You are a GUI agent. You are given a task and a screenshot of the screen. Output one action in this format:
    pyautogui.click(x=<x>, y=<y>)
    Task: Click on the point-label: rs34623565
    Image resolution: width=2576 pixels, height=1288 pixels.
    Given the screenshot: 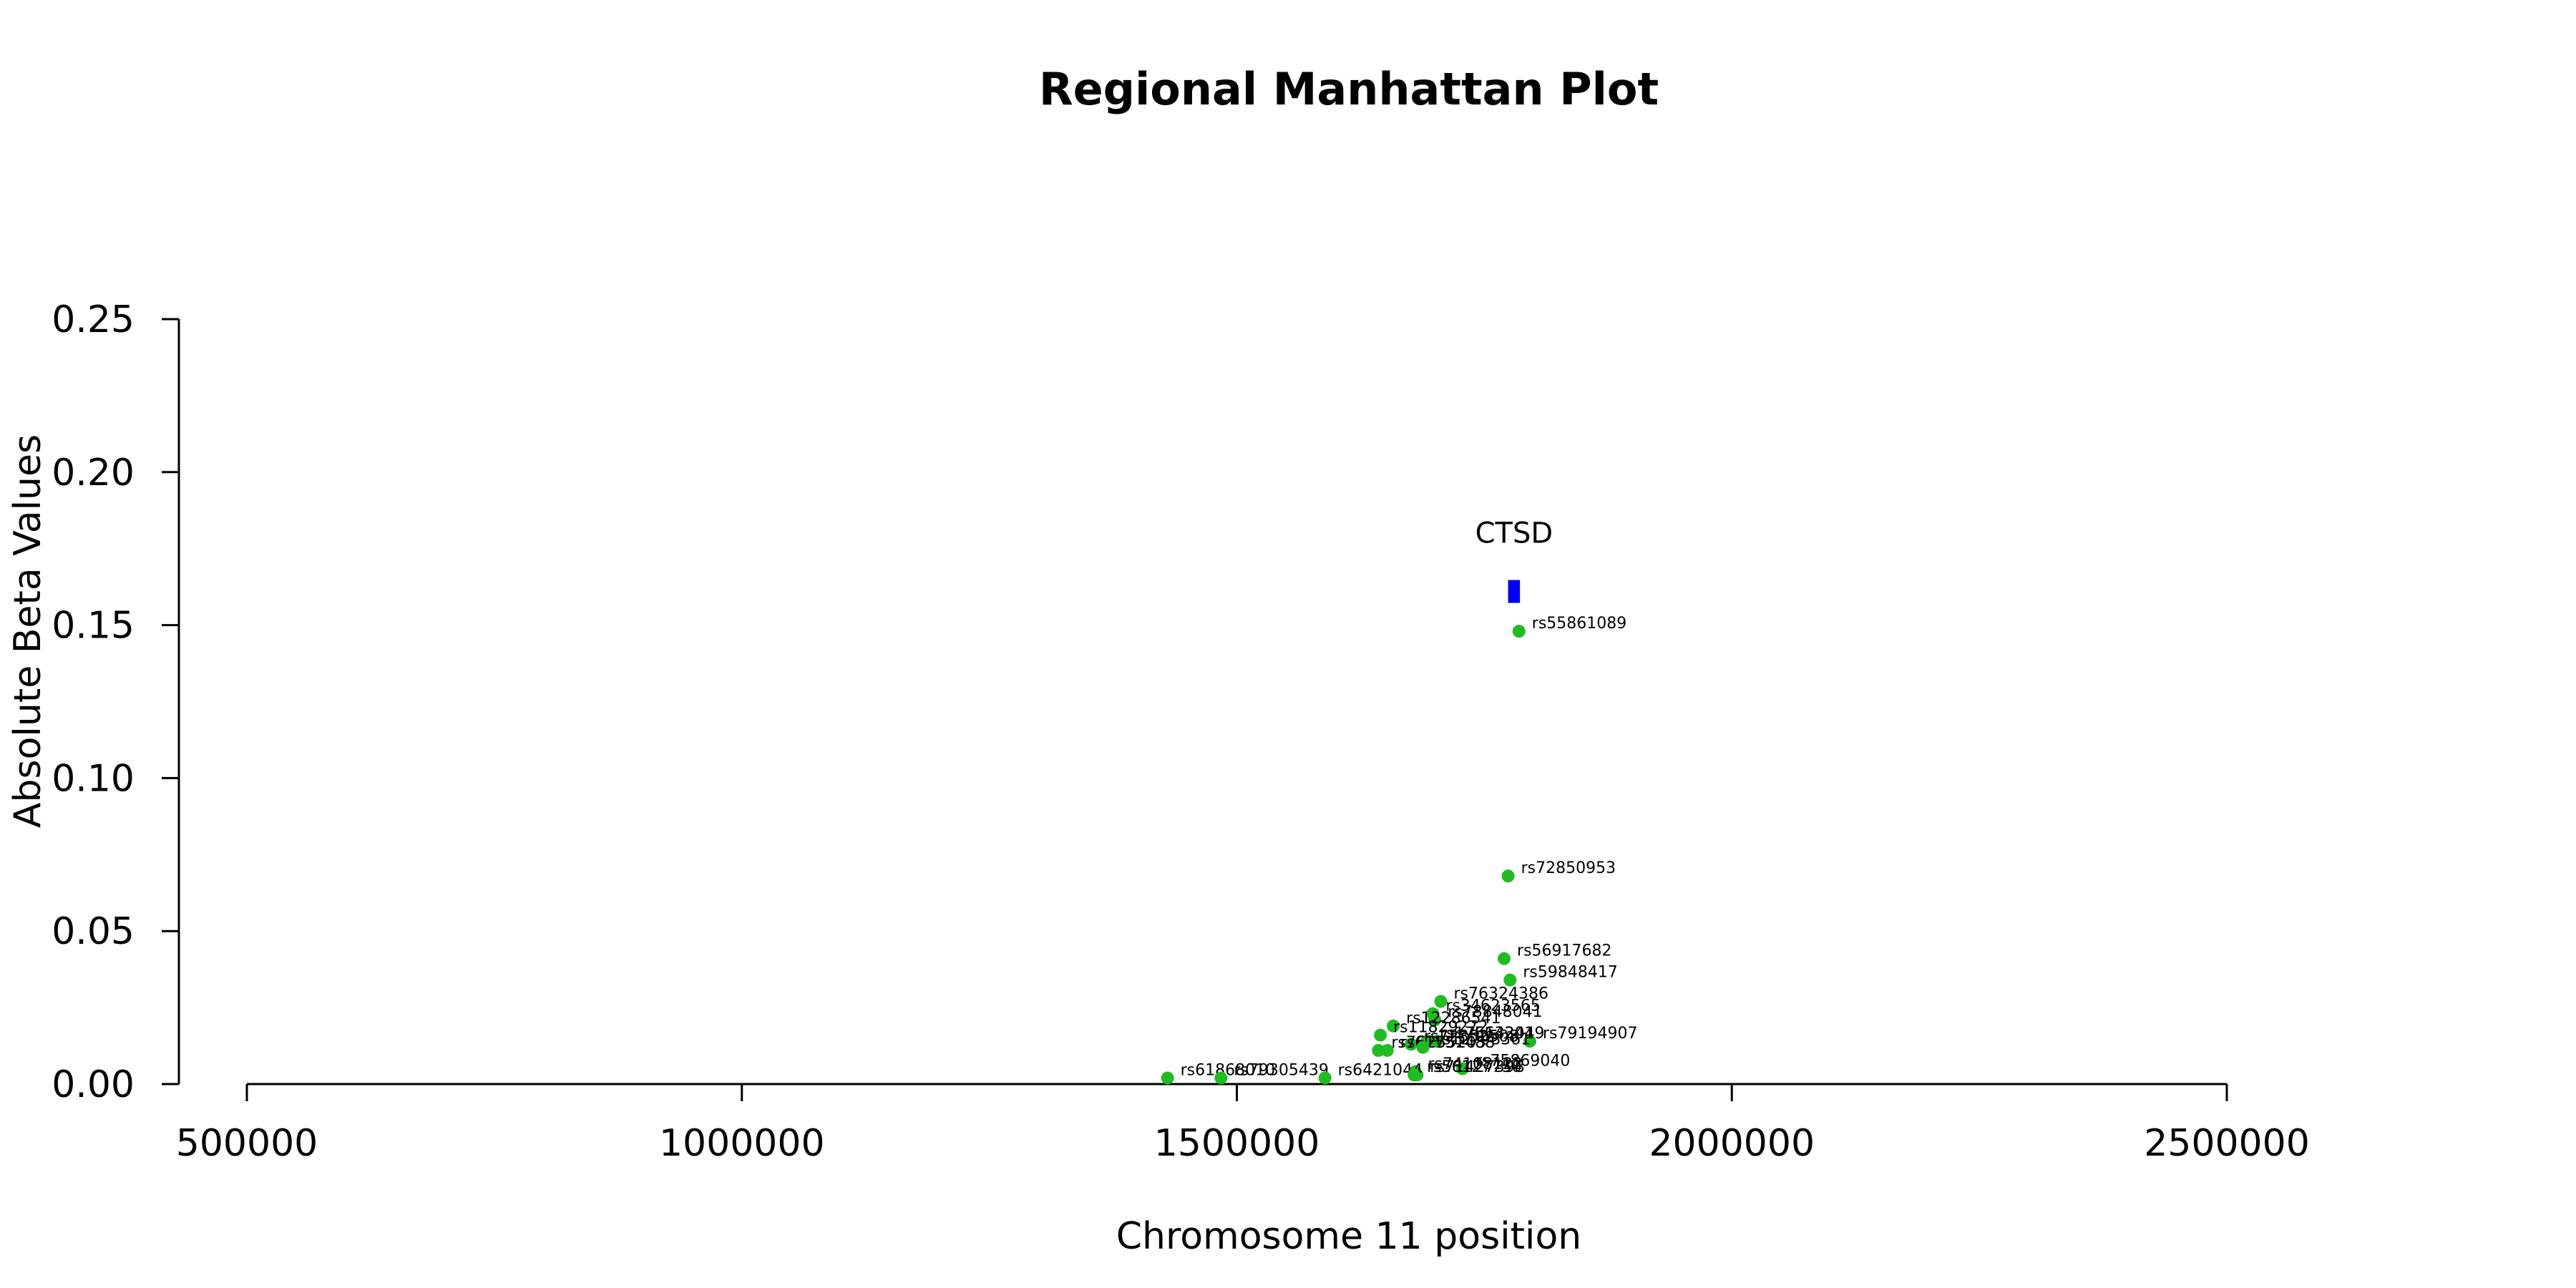 What is the action you would take?
    pyautogui.click(x=1492, y=1006)
    